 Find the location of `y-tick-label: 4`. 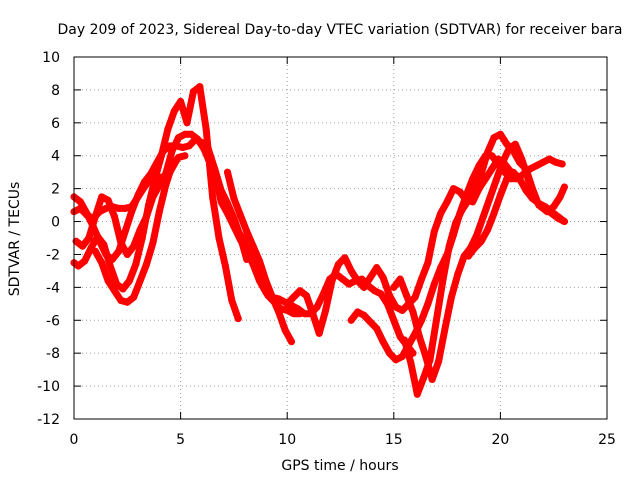

y-tick-label: 4 is located at coordinates (55, 157).